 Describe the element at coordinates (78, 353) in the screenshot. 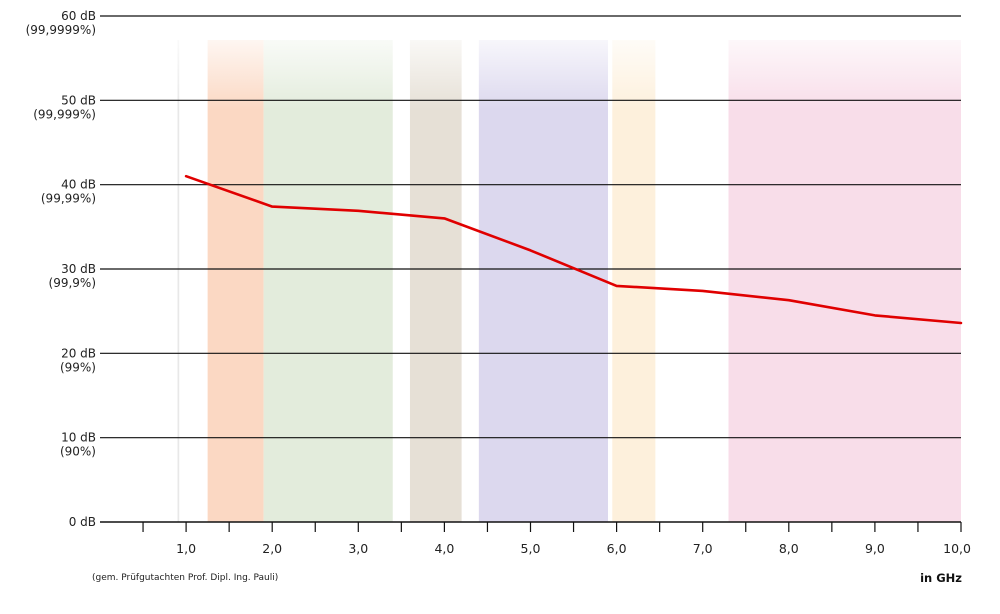

I see `y-tick-label: 20 dB` at that location.